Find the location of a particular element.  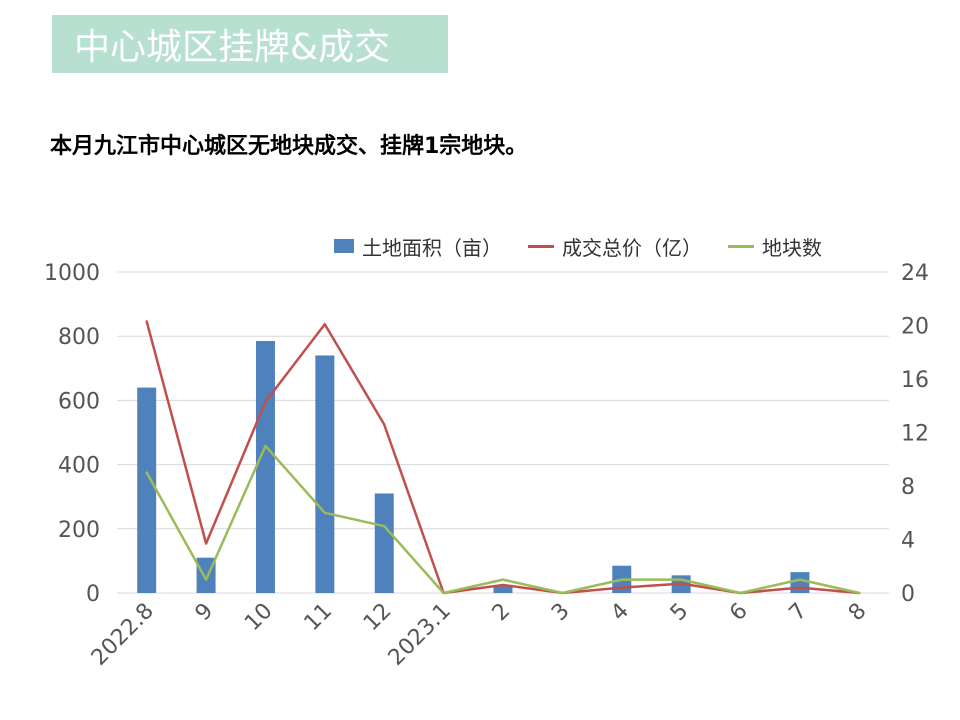

x-axis-tick-label: 9 is located at coordinates (205, 613).